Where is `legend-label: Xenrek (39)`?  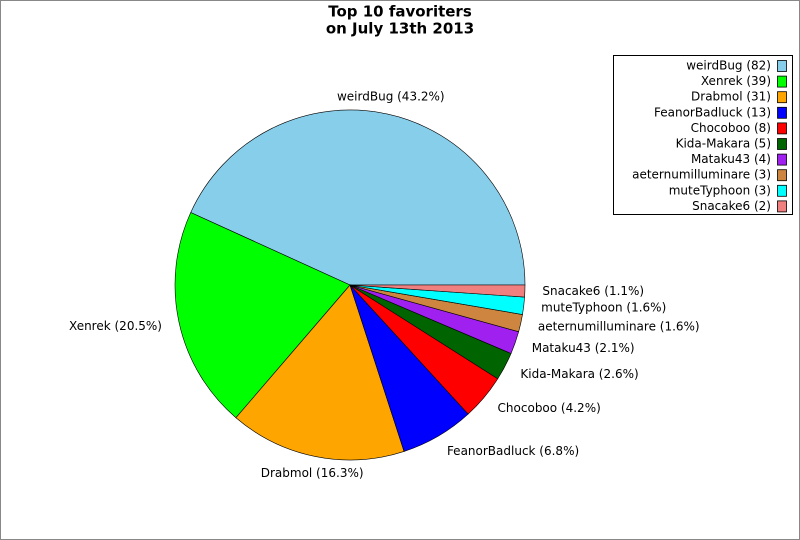 legend-label: Xenrek (39) is located at coordinates (736, 81).